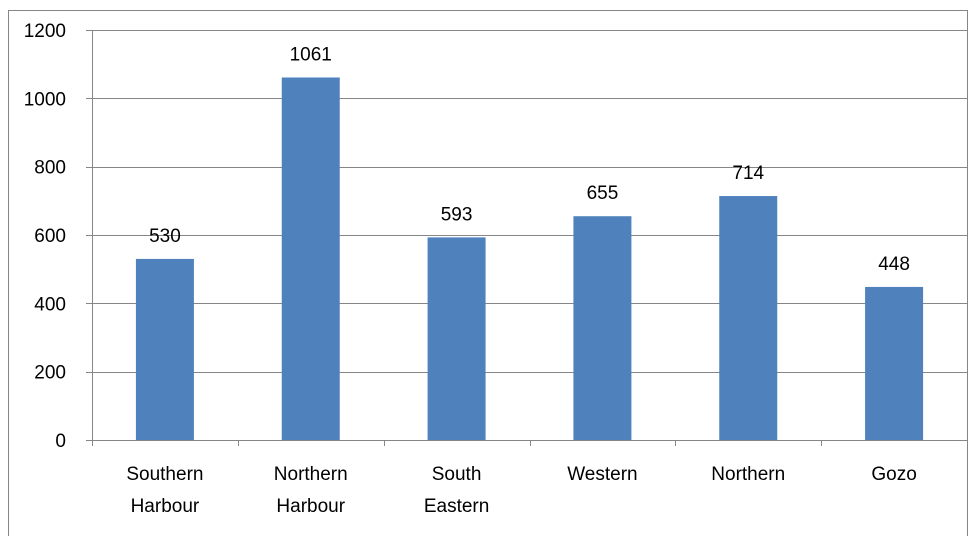 The height and width of the screenshot is (541, 976). Describe the element at coordinates (50, 236) in the screenshot. I see `y-tick-label: 600` at that location.